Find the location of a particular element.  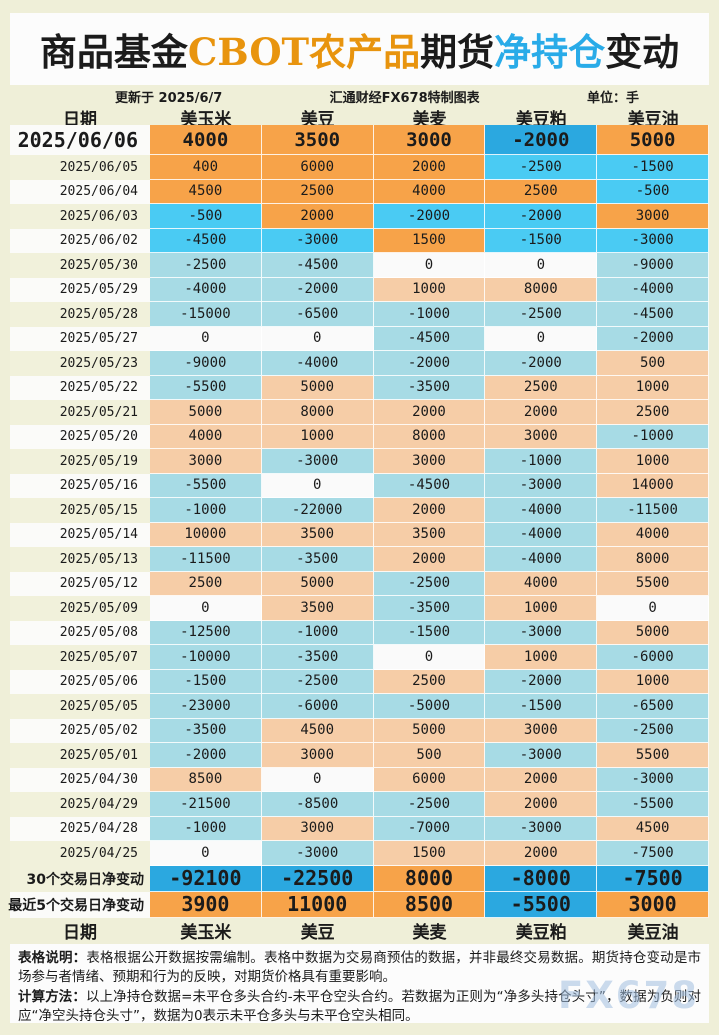

table-row: 2025/06/06 4000 3500 3000 -2000 5000 is located at coordinates (359, 140).